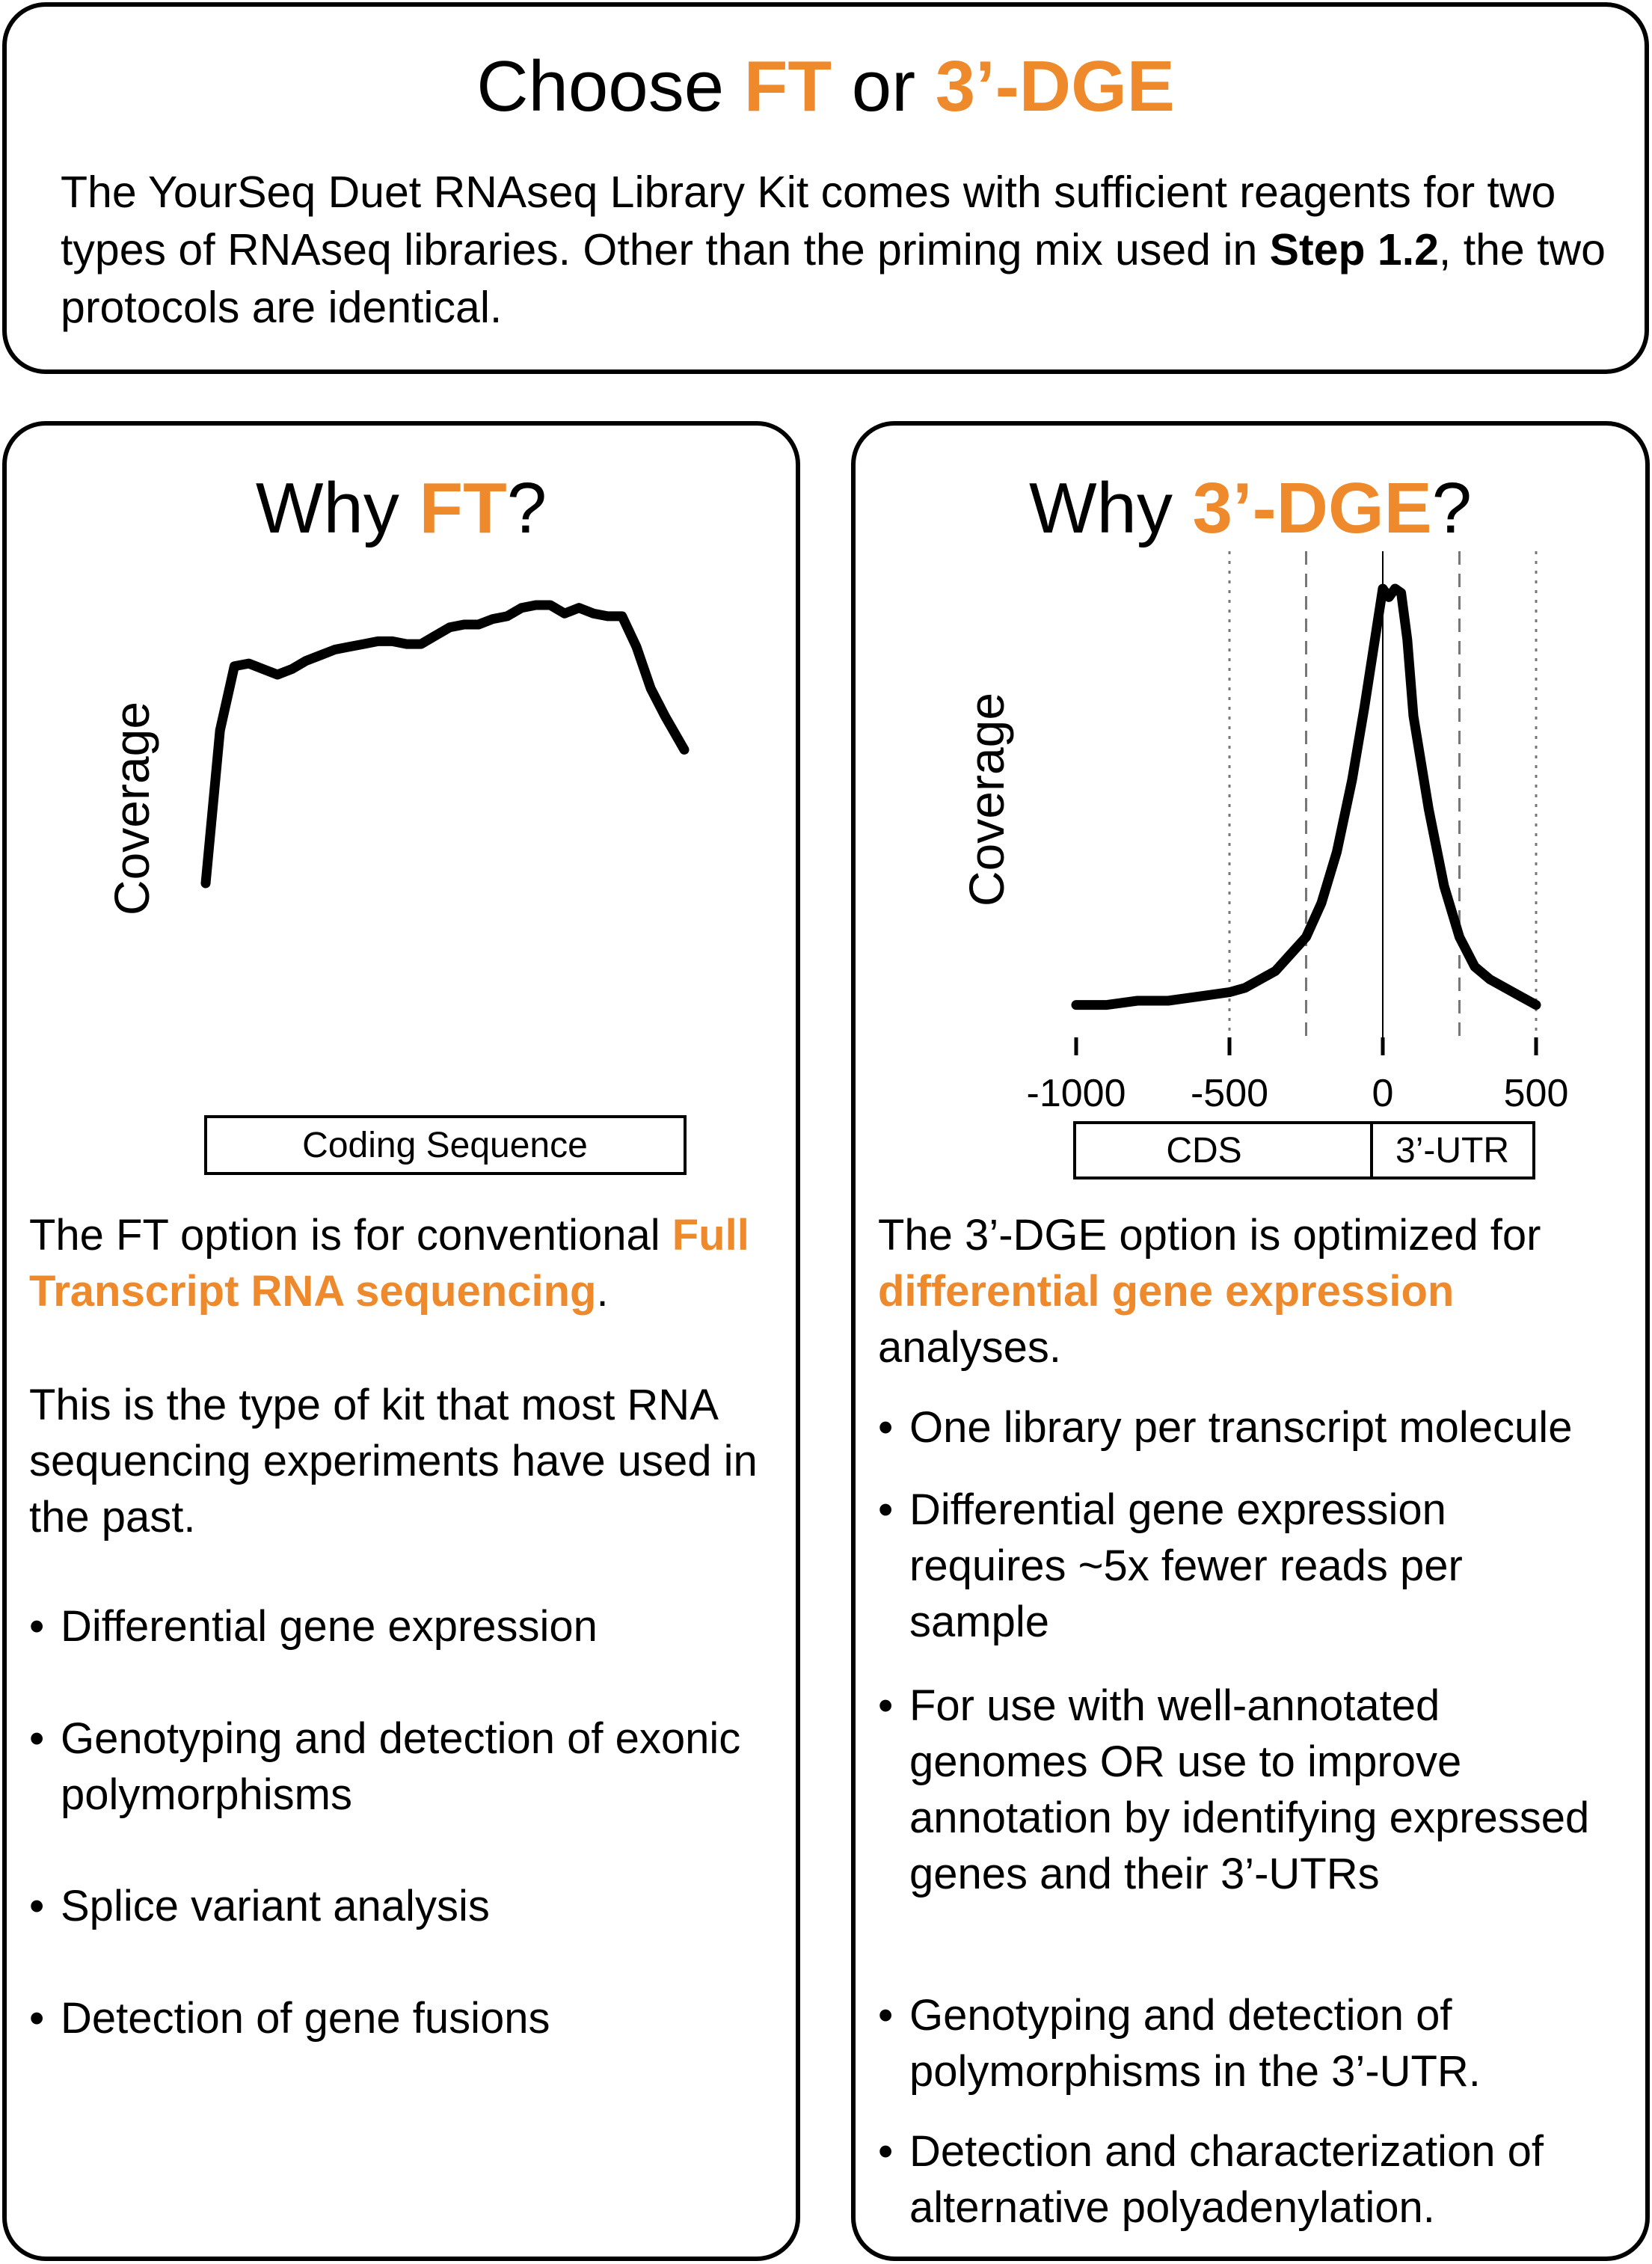  I want to click on main-title: Choose FT or 3’-DGE, so click(826, 87).